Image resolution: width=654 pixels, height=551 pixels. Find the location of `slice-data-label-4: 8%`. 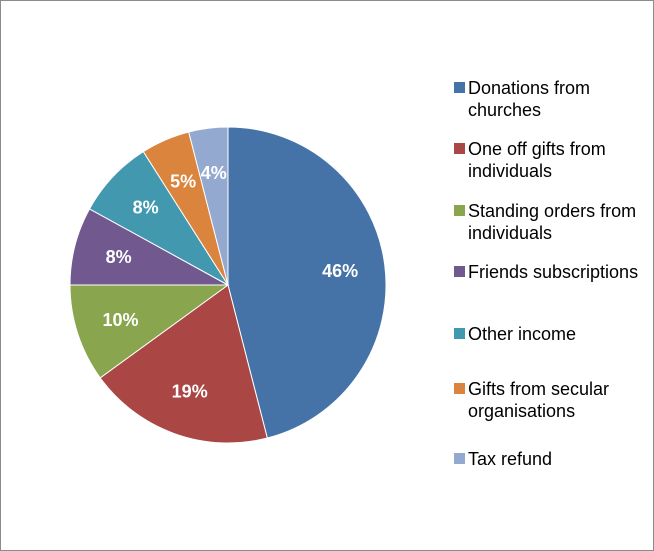

slice-data-label-4: 8% is located at coordinates (119, 257).